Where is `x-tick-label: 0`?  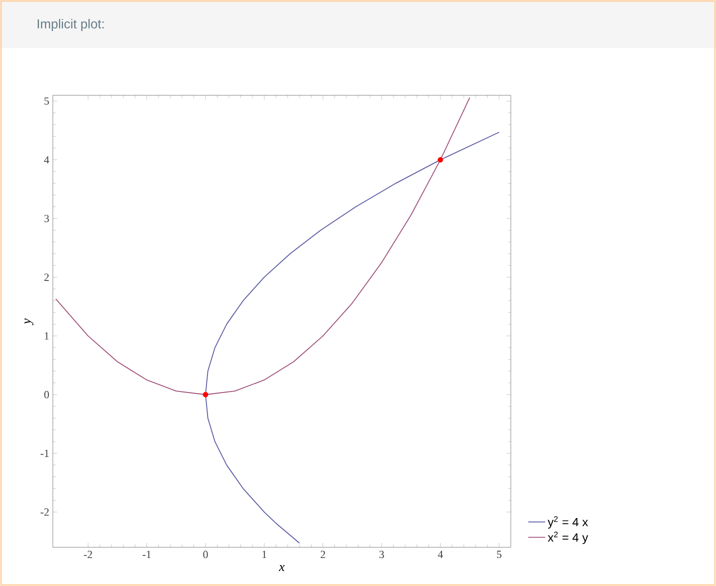 x-tick-label: 0 is located at coordinates (205, 554).